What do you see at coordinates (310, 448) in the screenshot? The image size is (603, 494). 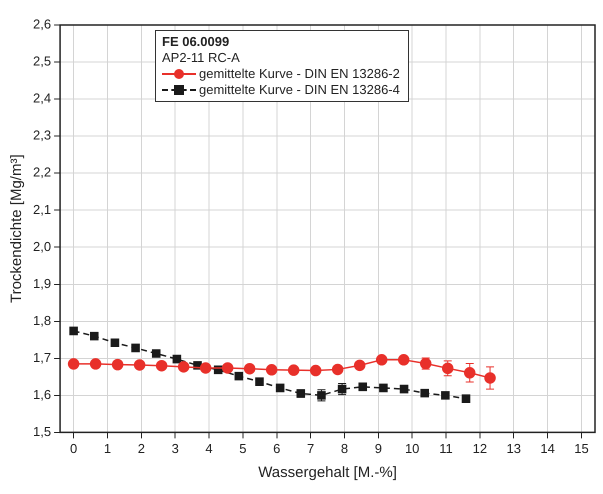 I see `x-tick-label: 7` at bounding box center [310, 448].